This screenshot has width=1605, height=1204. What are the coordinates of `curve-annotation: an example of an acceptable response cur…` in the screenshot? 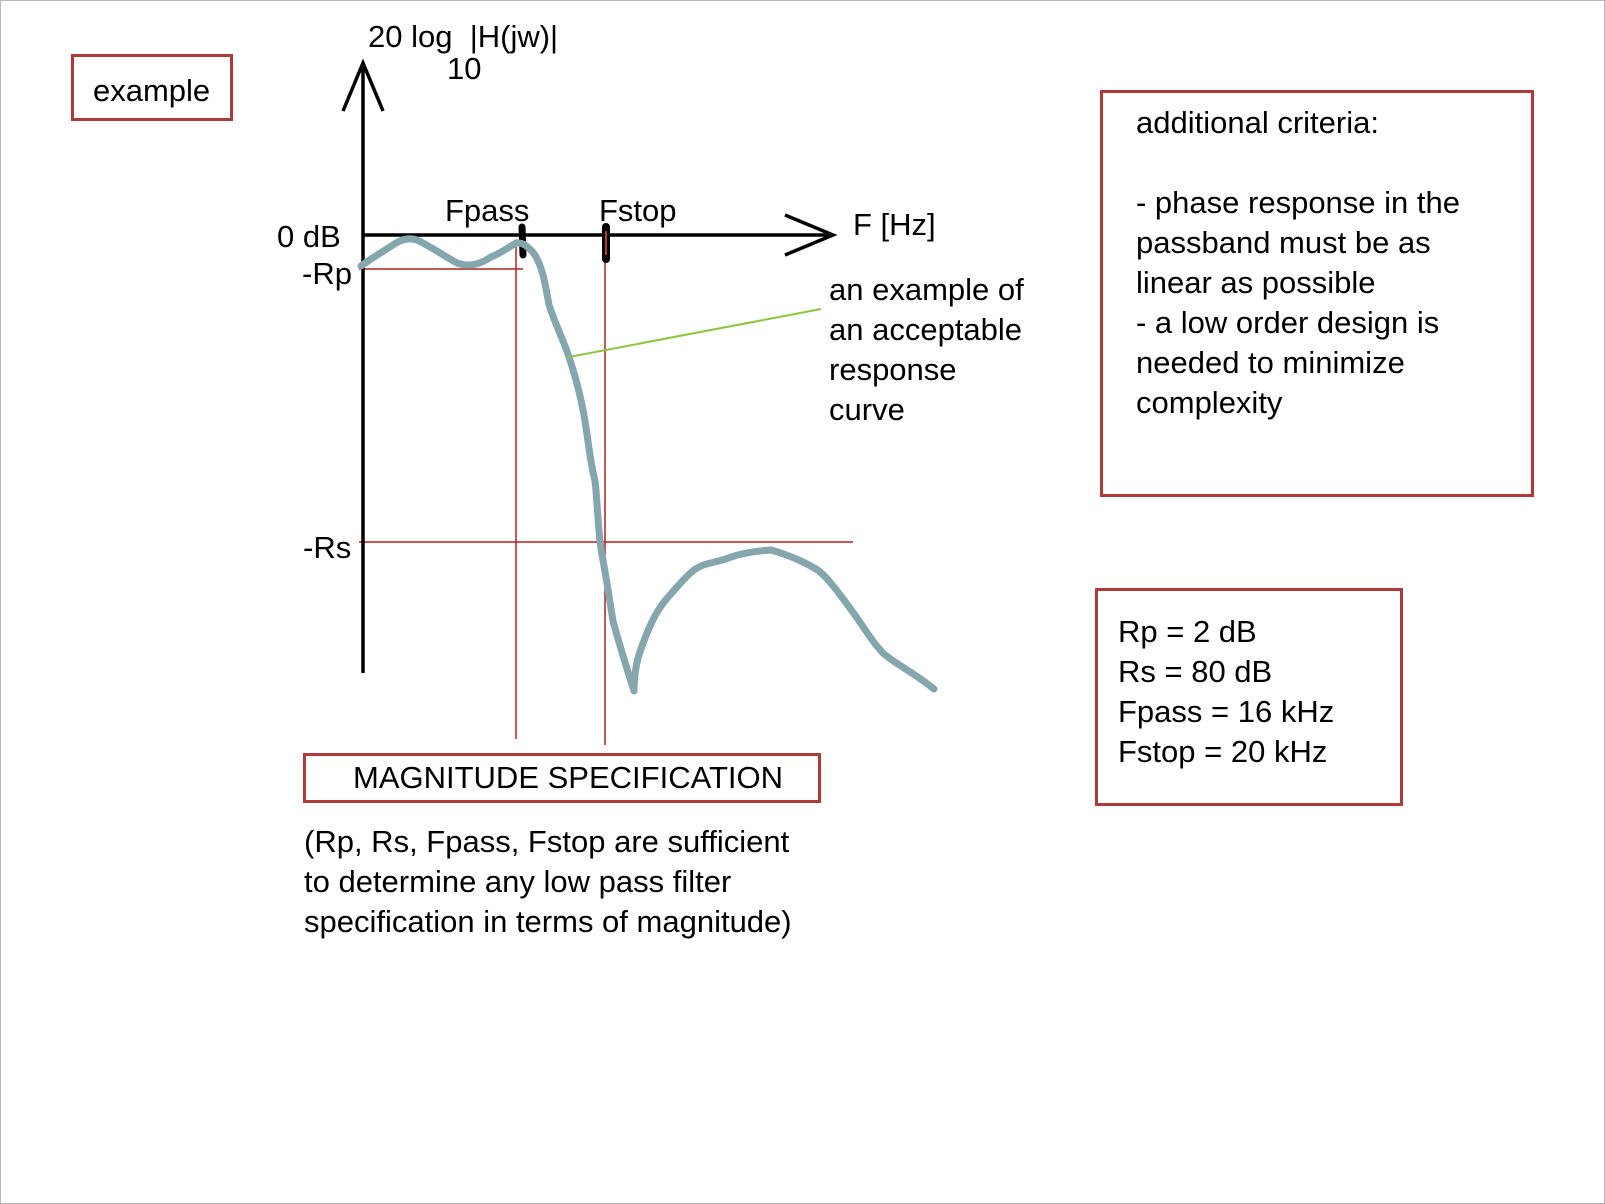 It's located at (926, 349).